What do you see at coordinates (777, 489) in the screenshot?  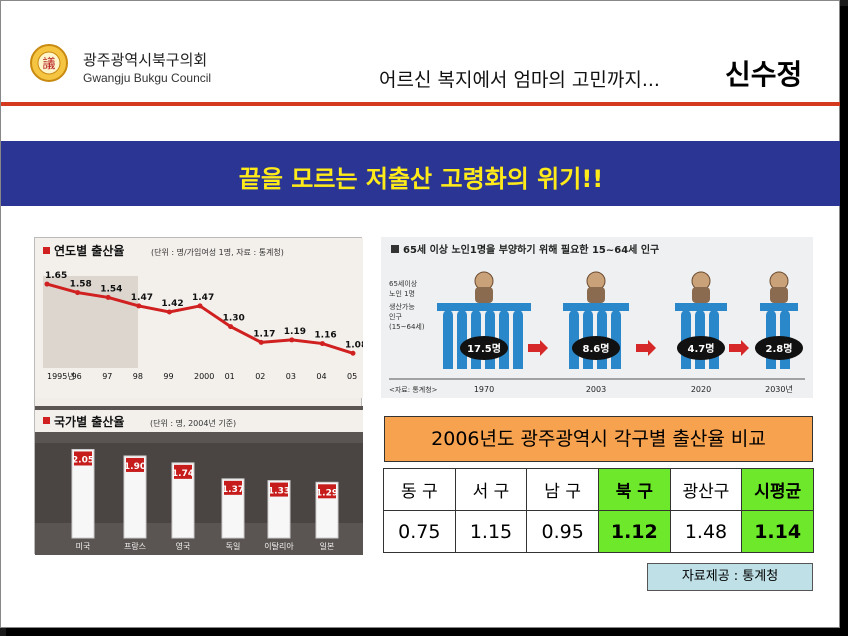 I see `table-header-cell: 시평균` at bounding box center [777, 489].